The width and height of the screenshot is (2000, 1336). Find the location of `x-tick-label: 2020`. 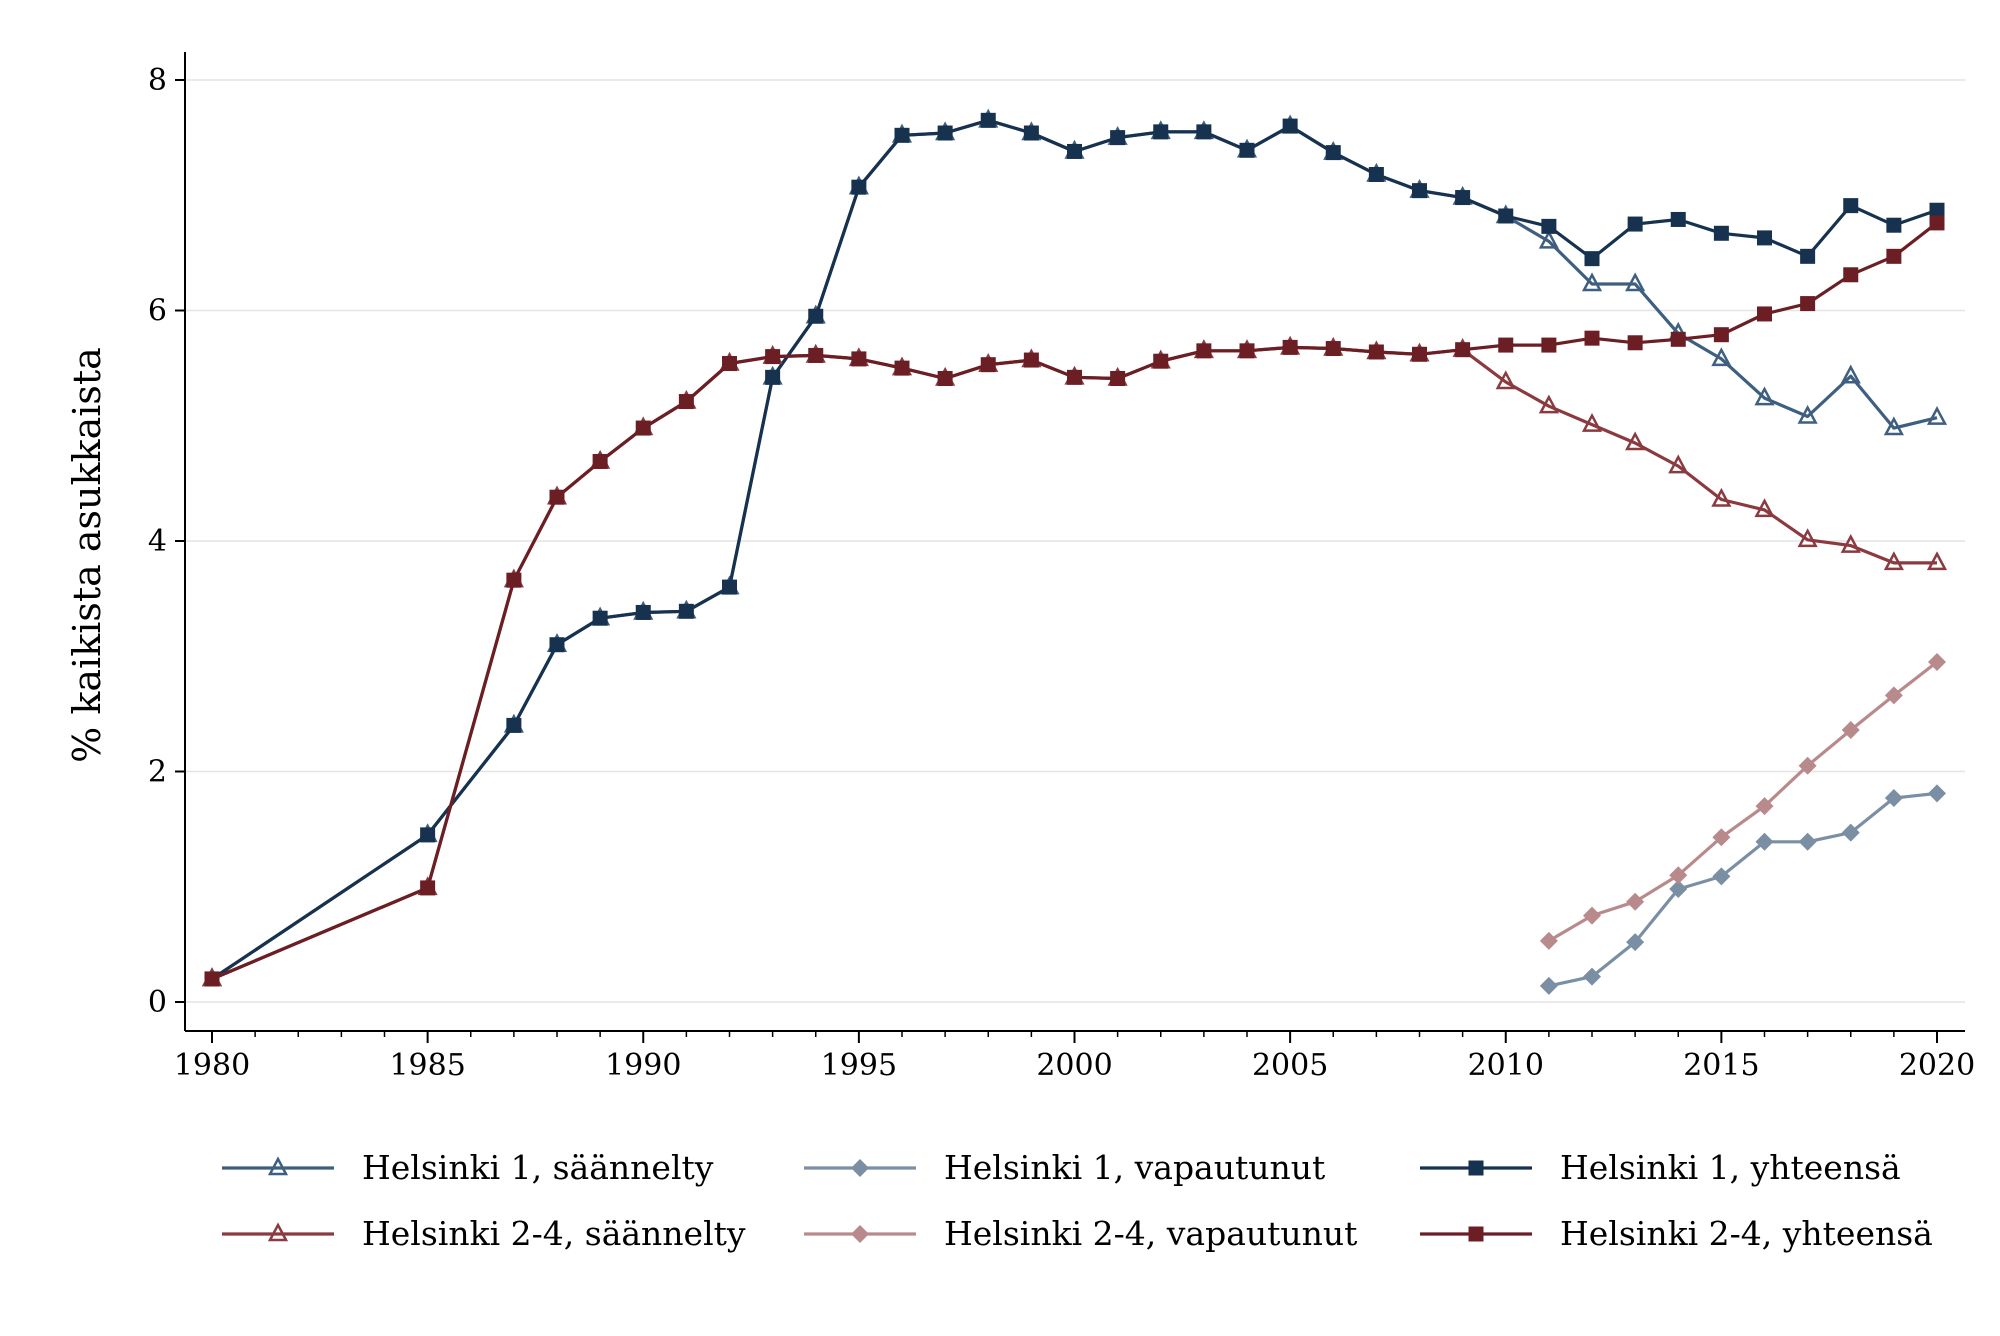

x-tick-label: 2020 is located at coordinates (1937, 1065).